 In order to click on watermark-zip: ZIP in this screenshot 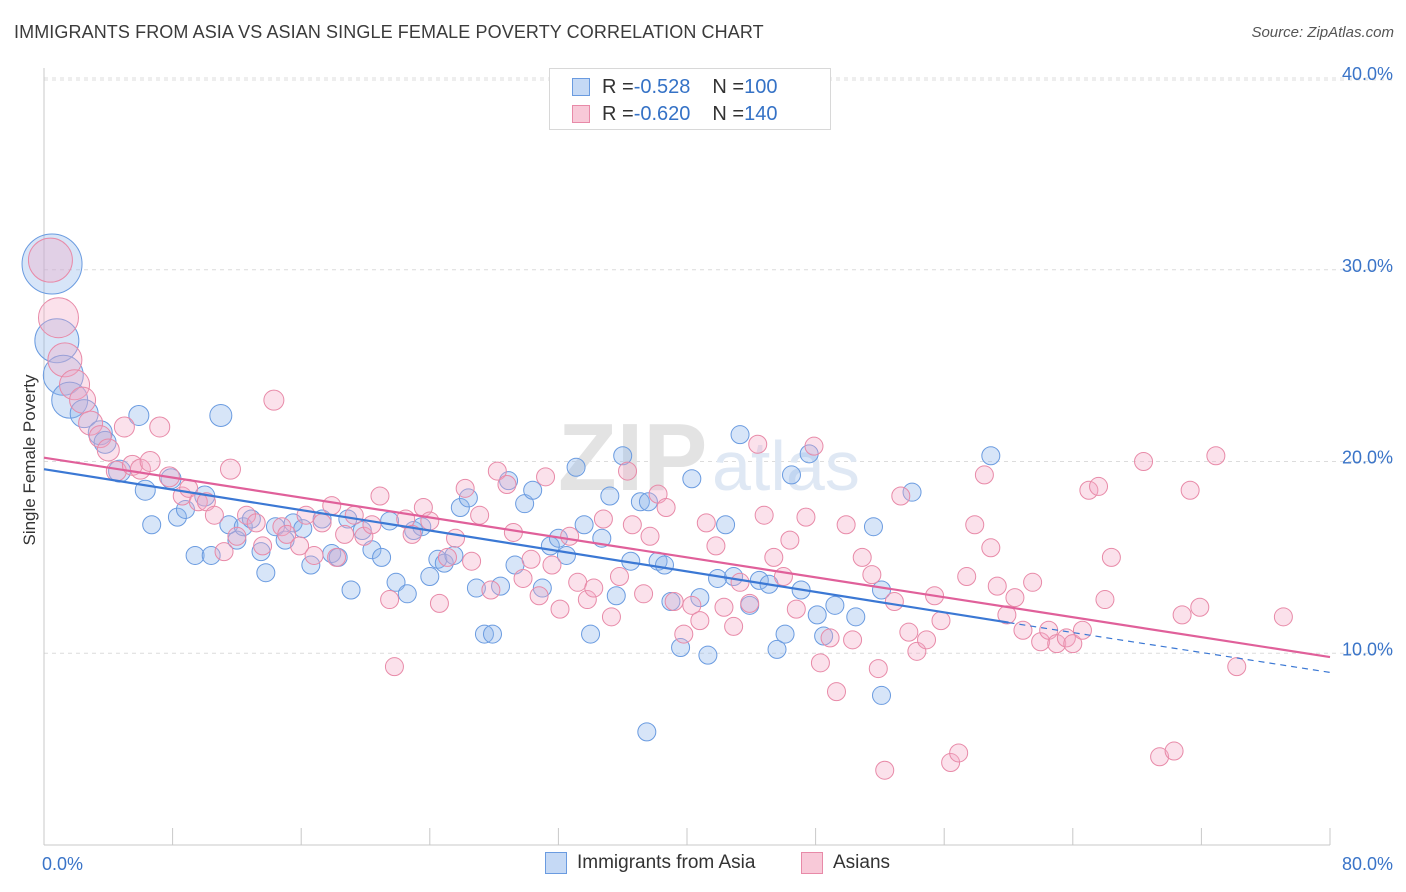, I will do `click(632, 457)`.